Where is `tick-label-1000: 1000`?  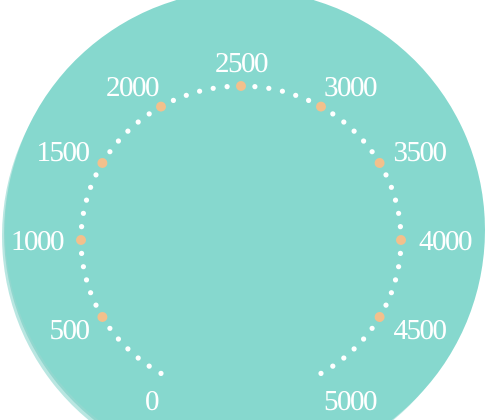
tick-label-1000: 1000 is located at coordinates (37, 241).